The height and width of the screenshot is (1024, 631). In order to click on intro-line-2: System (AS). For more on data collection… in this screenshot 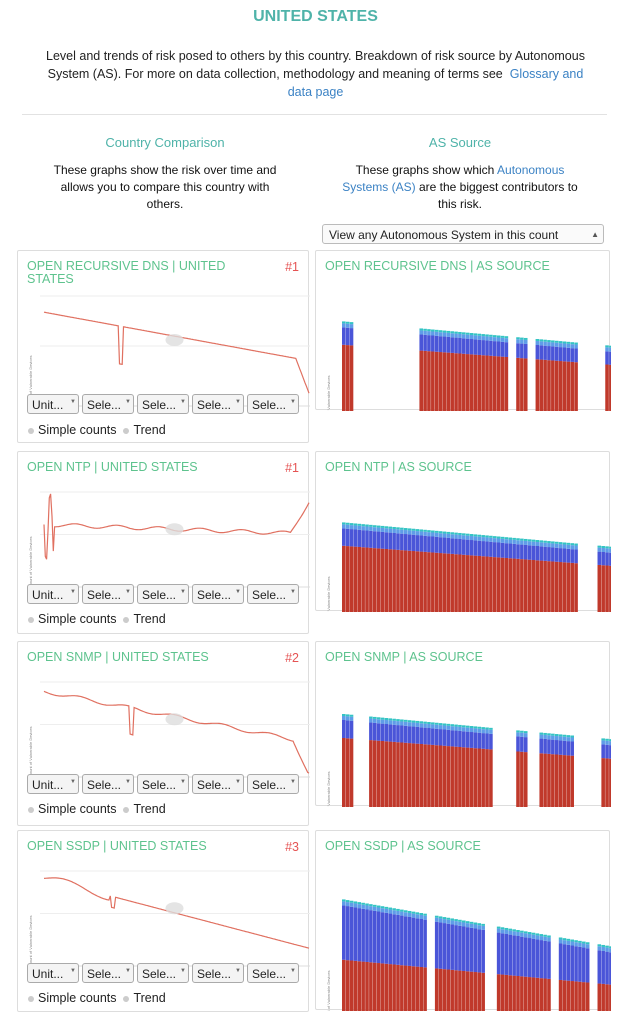, I will do `click(275, 74)`.